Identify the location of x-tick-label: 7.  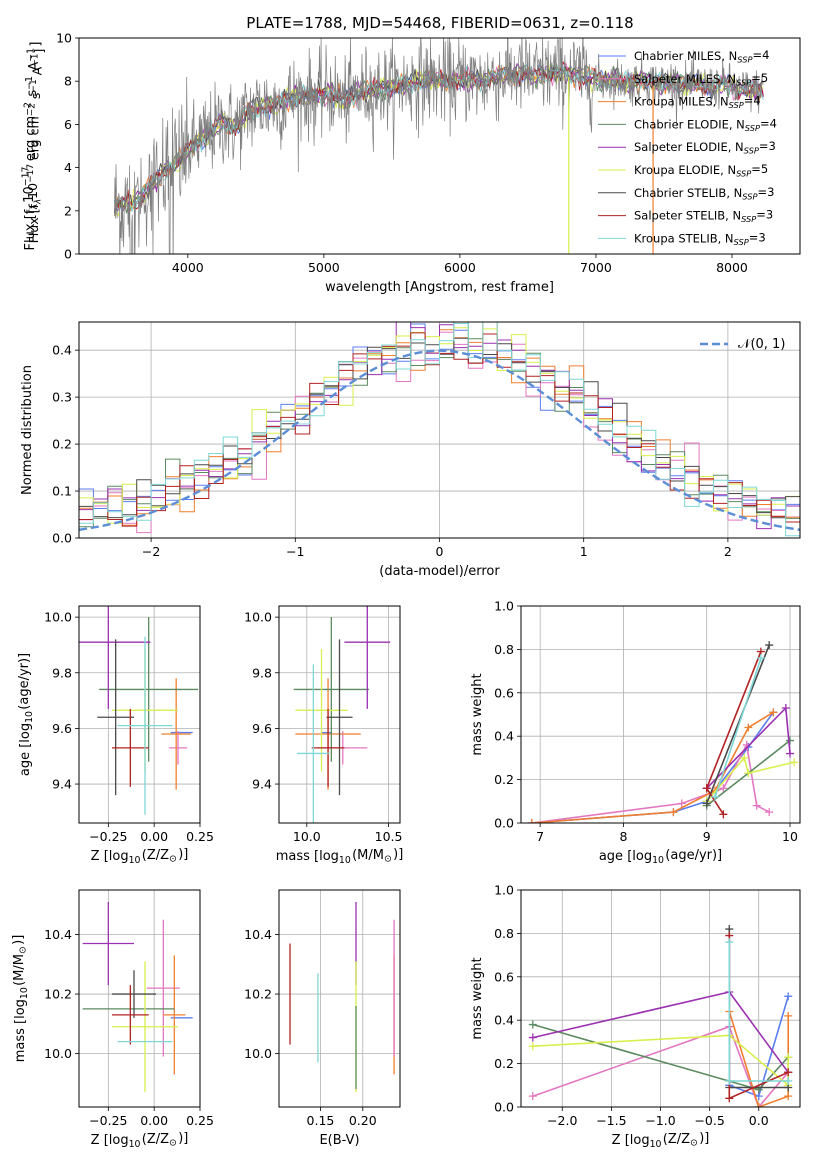
(540, 836).